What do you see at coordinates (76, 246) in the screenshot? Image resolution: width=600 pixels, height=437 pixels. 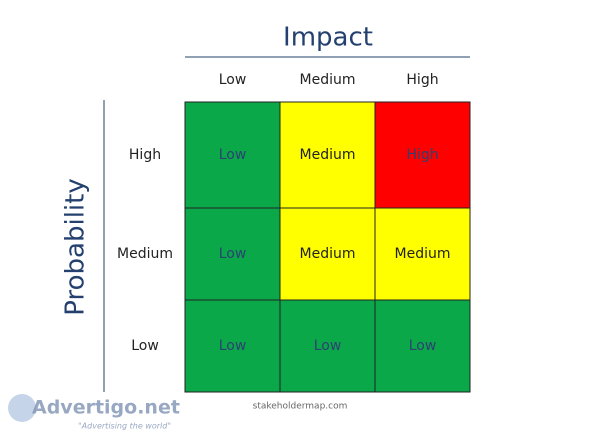 I see `probability-title: Probability` at bounding box center [76, 246].